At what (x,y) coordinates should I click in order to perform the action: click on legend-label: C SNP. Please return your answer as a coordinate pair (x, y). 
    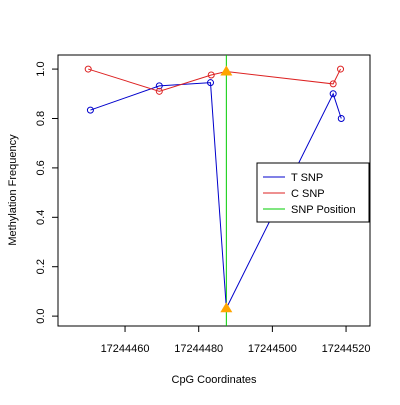
    Looking at the image, I should click on (308, 194).